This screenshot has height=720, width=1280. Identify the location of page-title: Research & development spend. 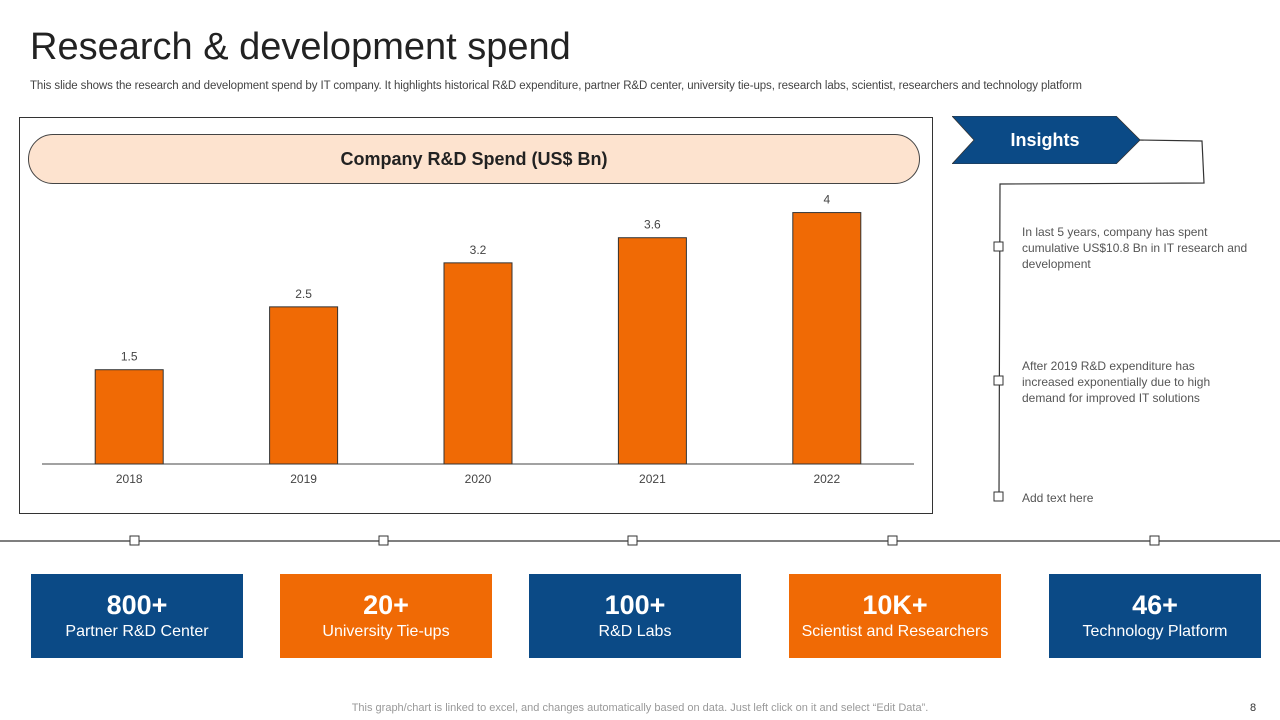
(300, 47).